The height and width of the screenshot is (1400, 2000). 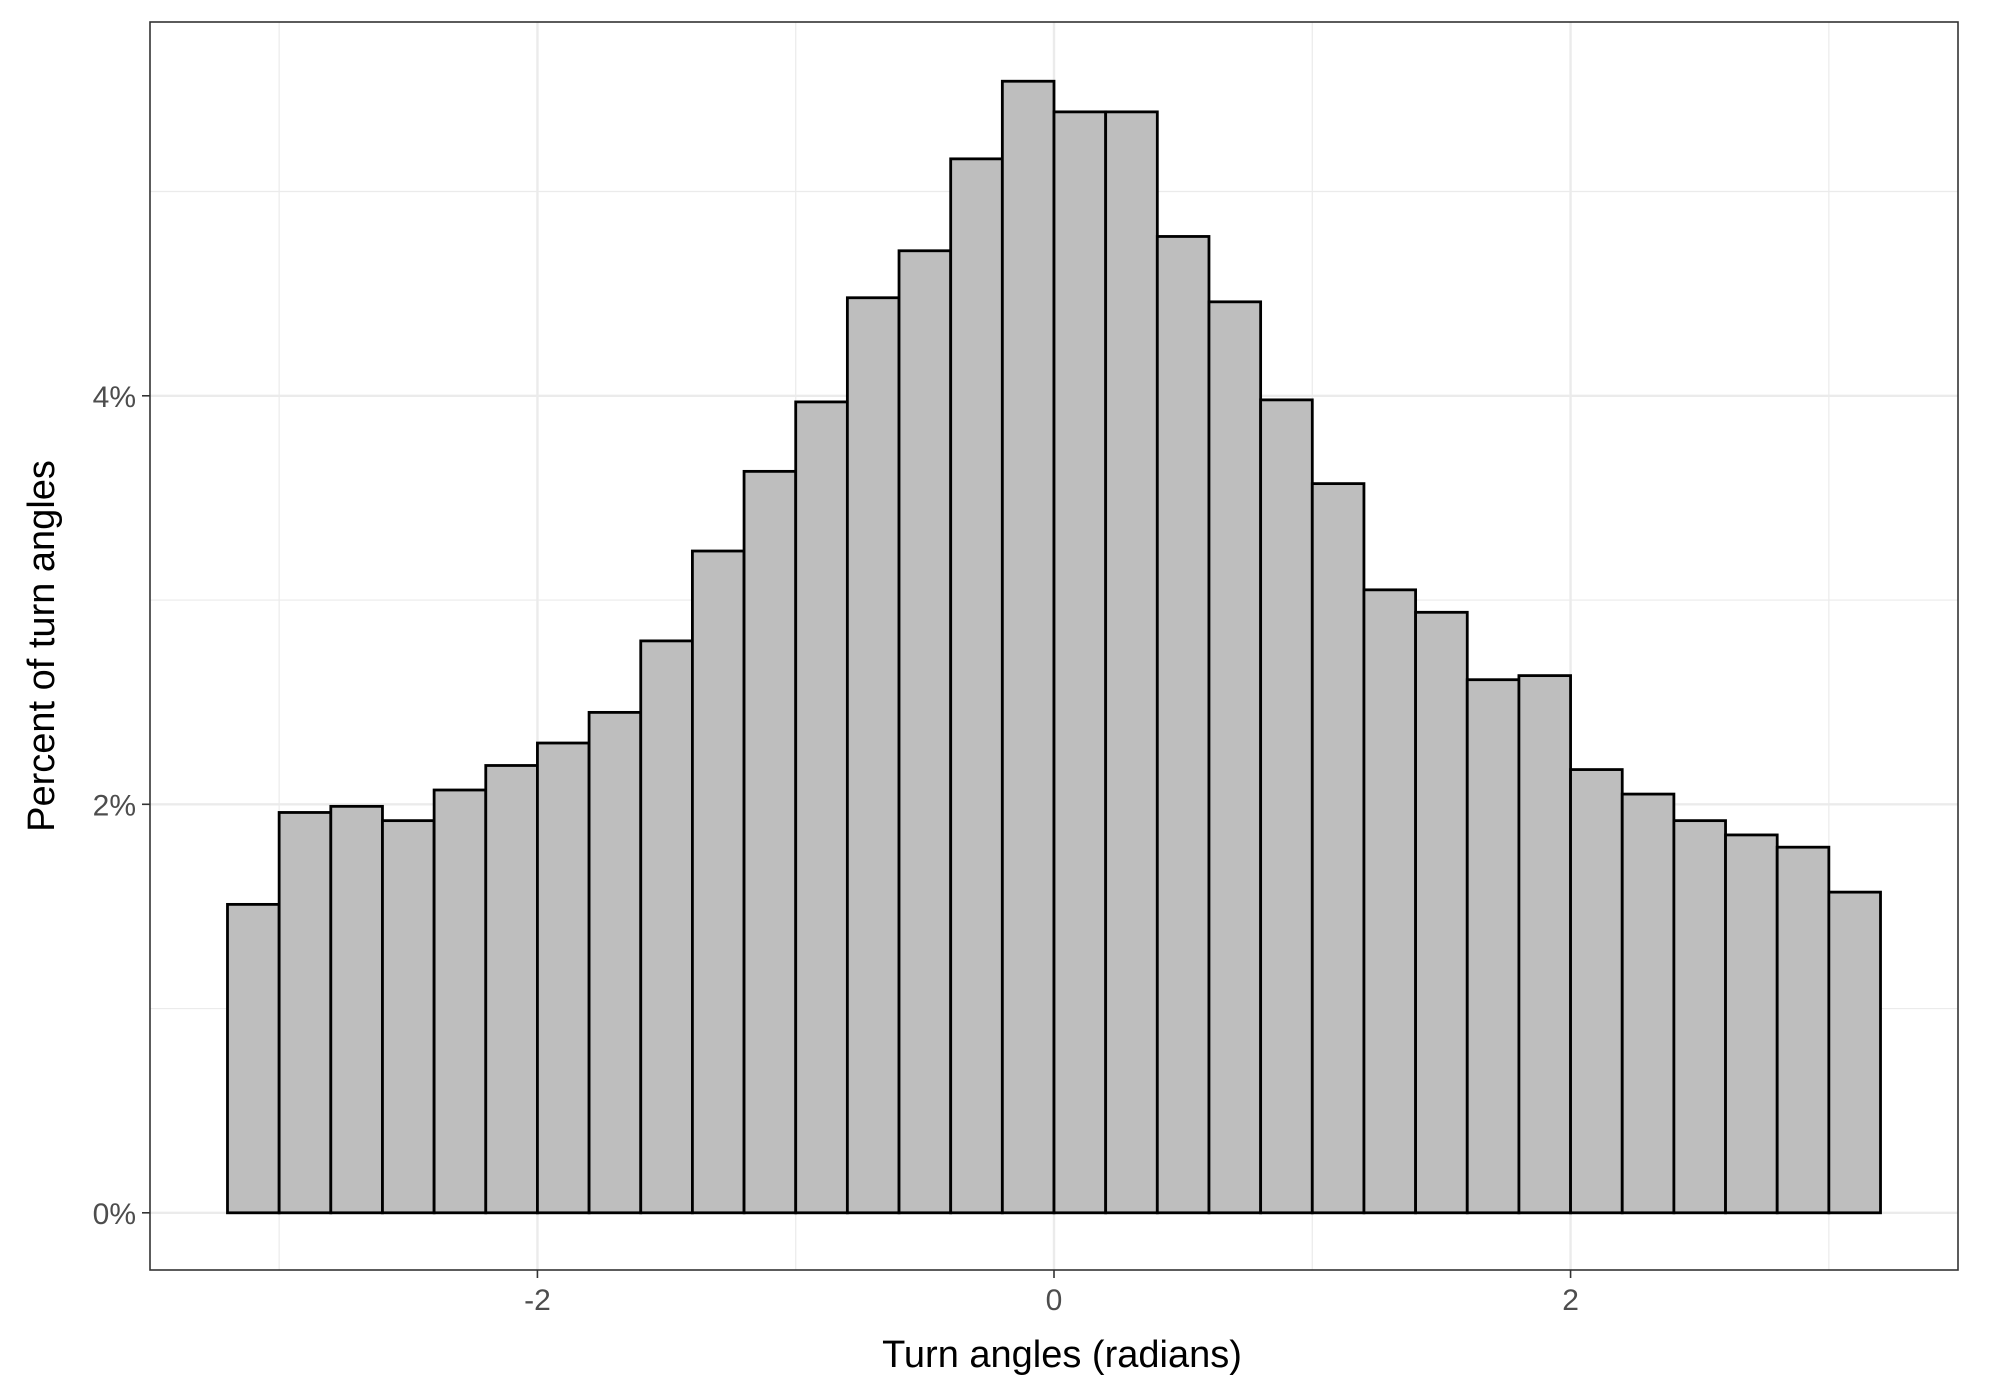 What do you see at coordinates (42, 646) in the screenshot?
I see `y-axis-title: Percent of turn angles` at bounding box center [42, 646].